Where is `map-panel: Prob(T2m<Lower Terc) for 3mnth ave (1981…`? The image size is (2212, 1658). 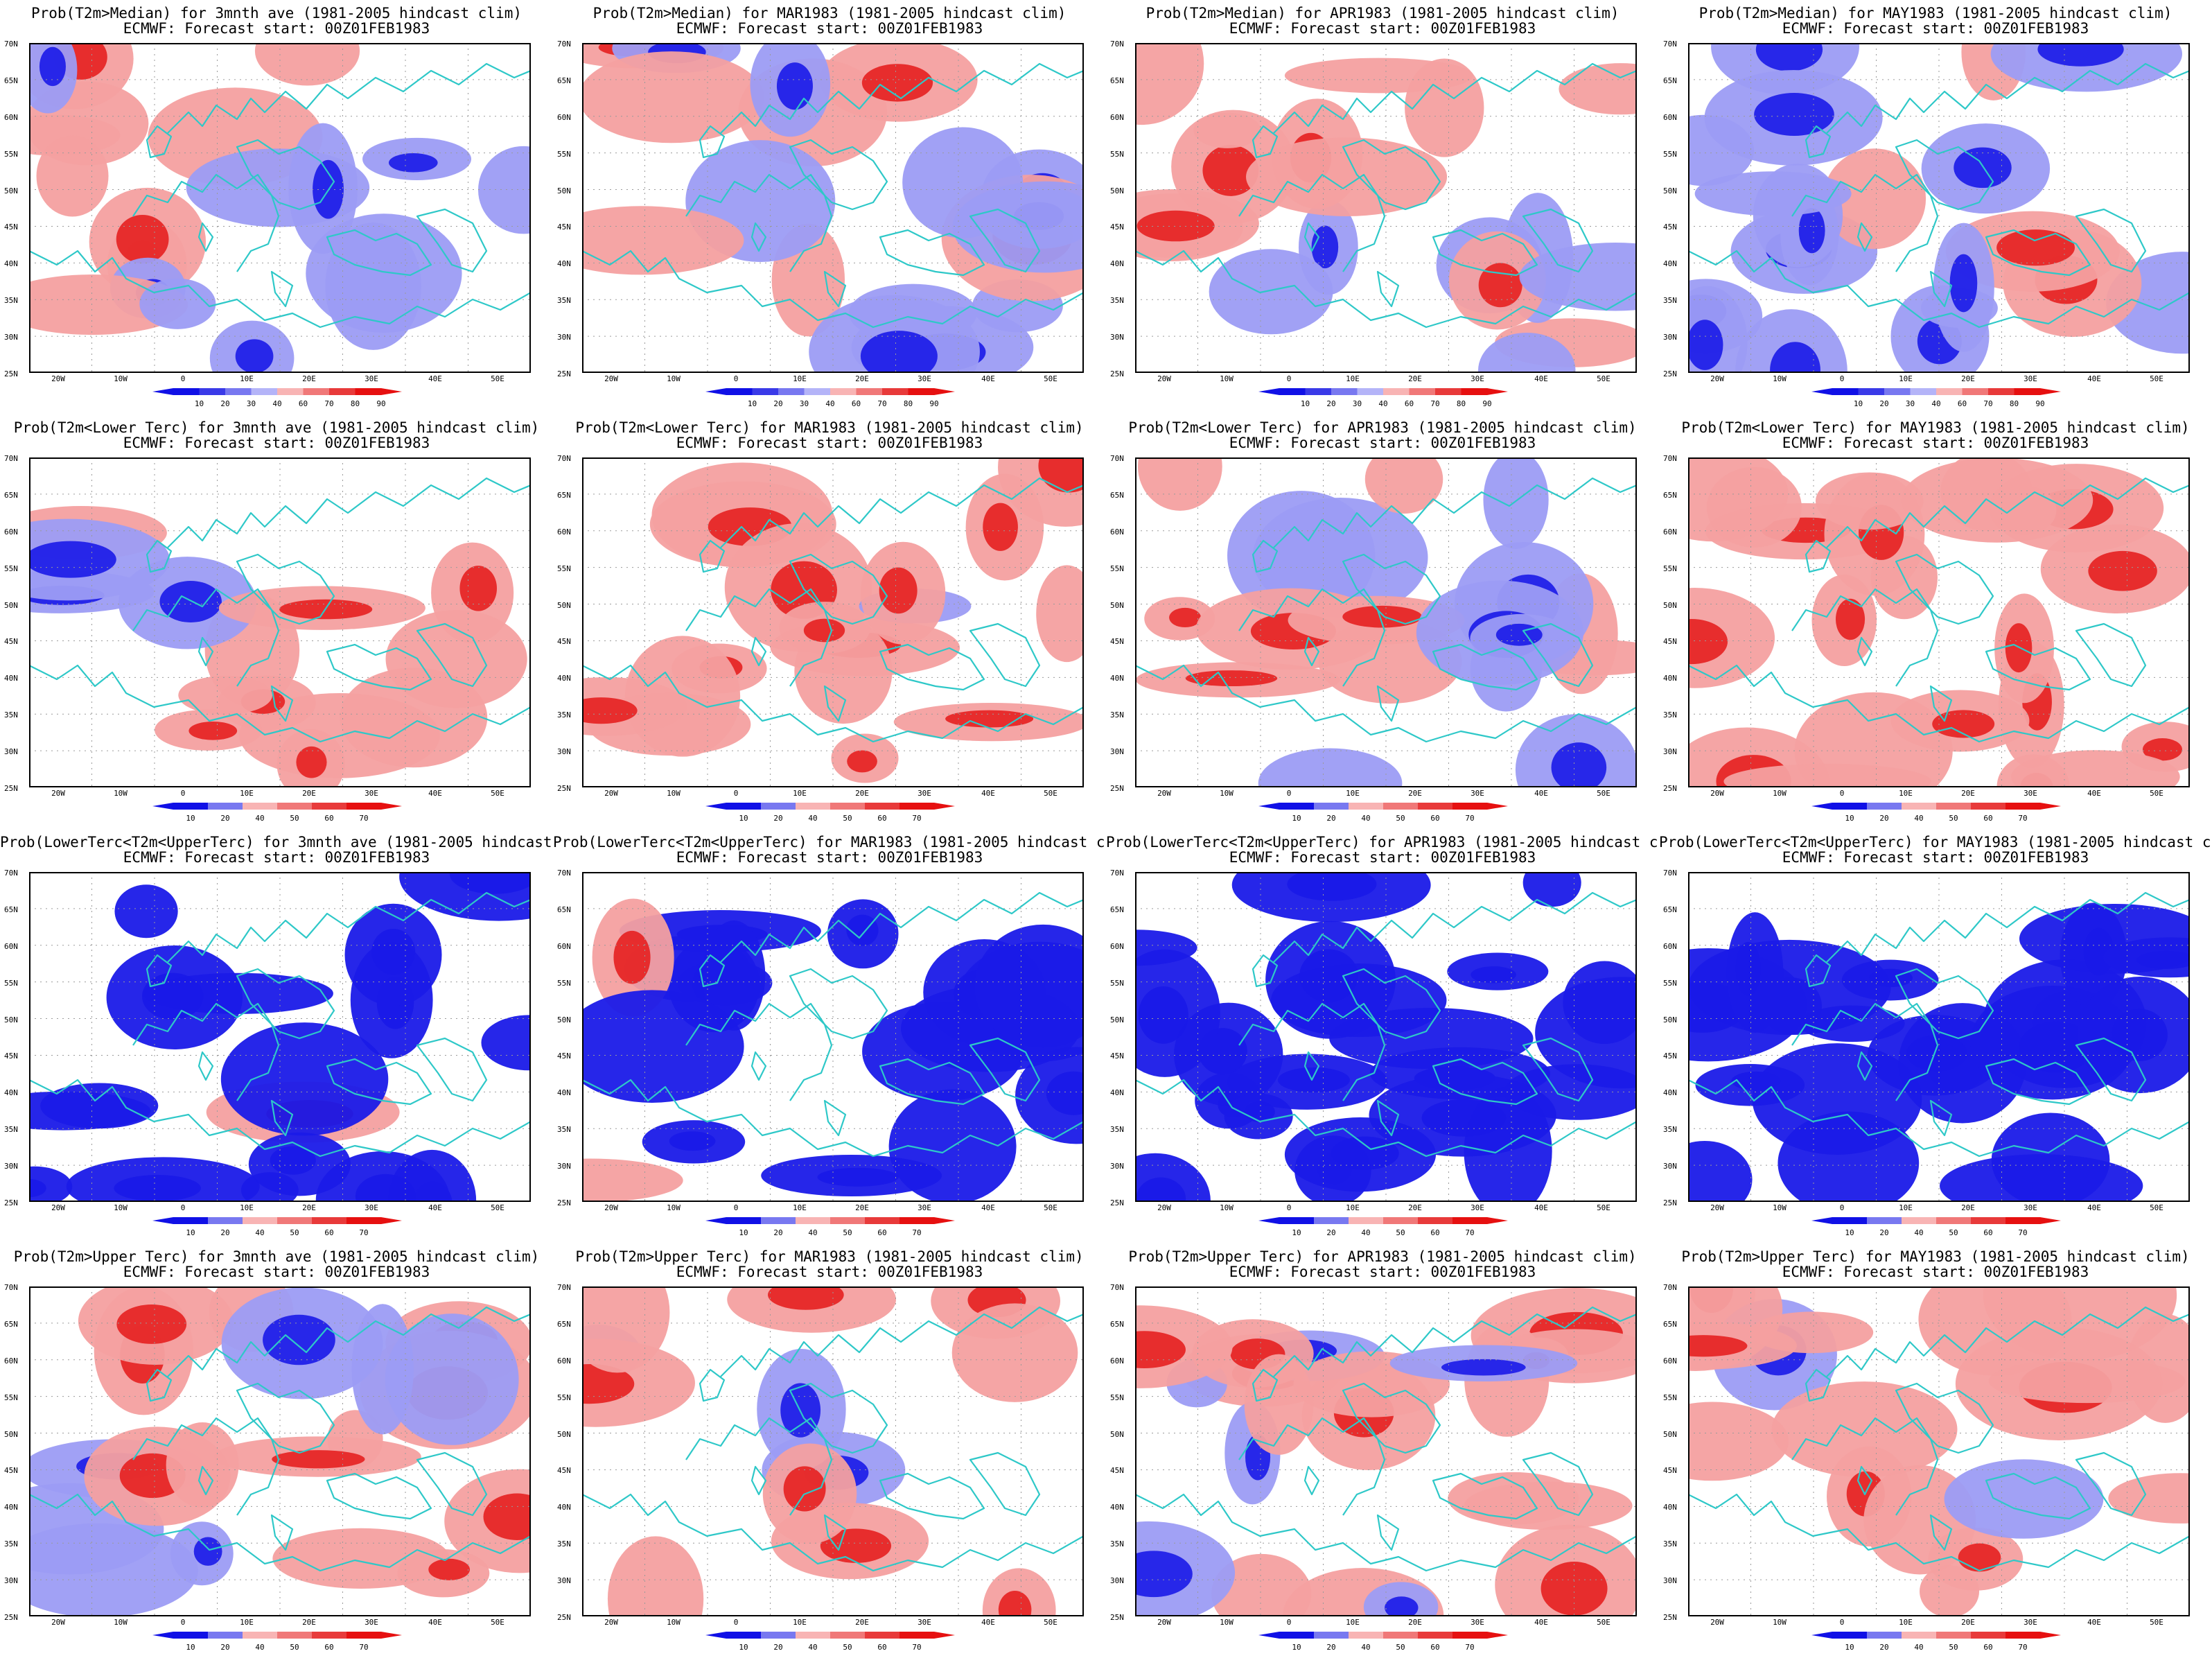
map-panel: Prob(T2m<Lower Terc) for 3mnth ave (1981… is located at coordinates (276, 622).